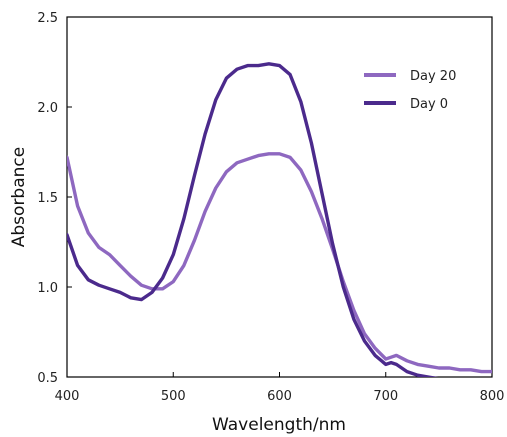 The width and height of the screenshot is (507, 437). What do you see at coordinates (47, 378) in the screenshot?
I see `y-tick-label: 0.5` at bounding box center [47, 378].